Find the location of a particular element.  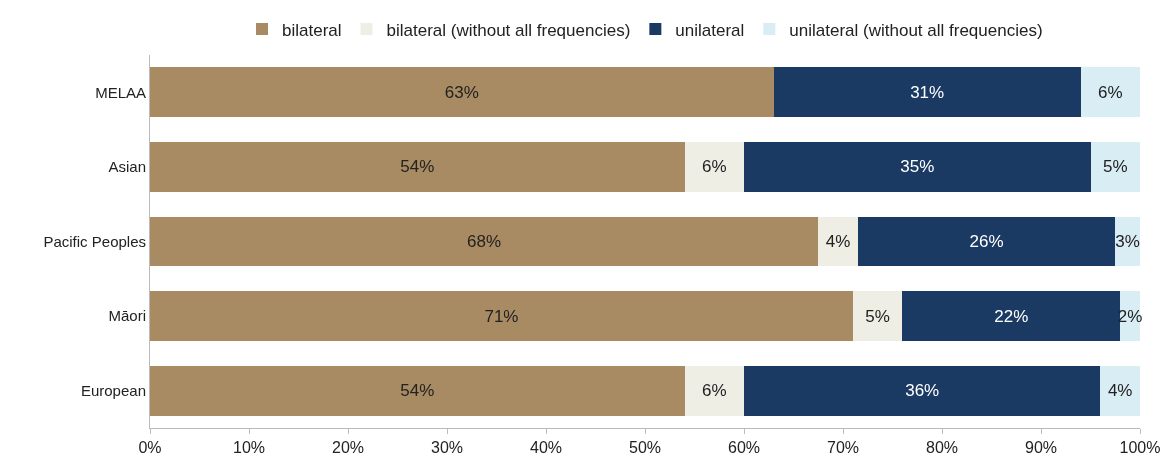

x-tick-label: 90% is located at coordinates (1041, 448).